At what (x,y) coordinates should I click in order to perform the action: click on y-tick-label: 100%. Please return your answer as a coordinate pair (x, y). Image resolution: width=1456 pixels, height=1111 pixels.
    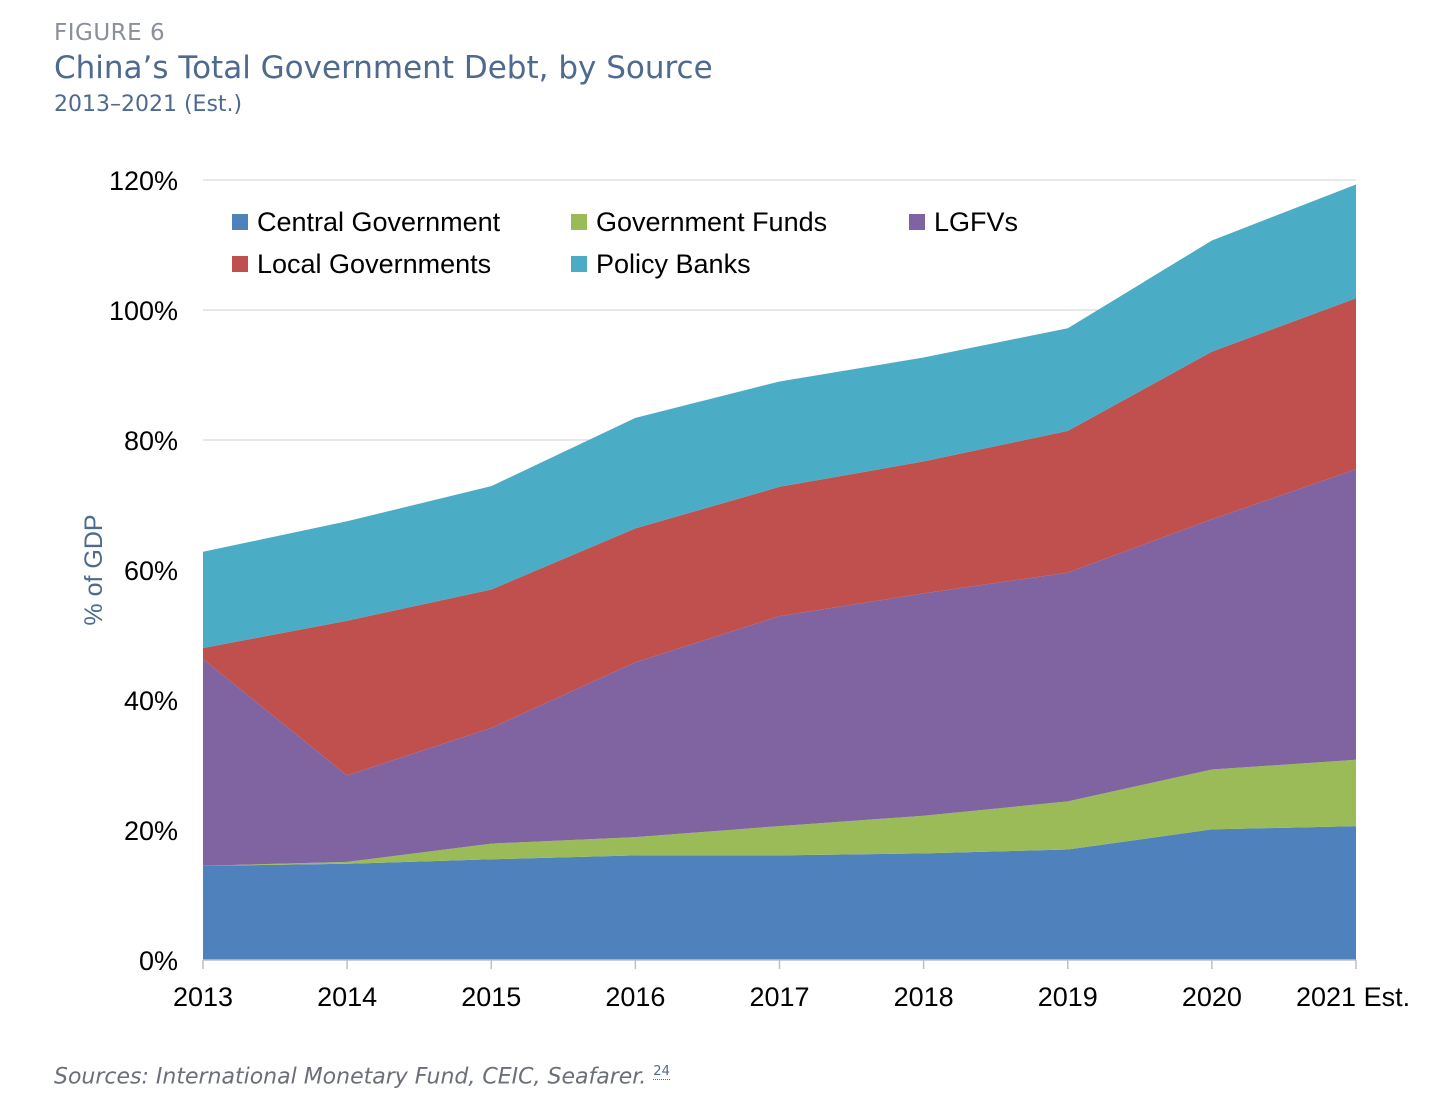
    Looking at the image, I should click on (143, 311).